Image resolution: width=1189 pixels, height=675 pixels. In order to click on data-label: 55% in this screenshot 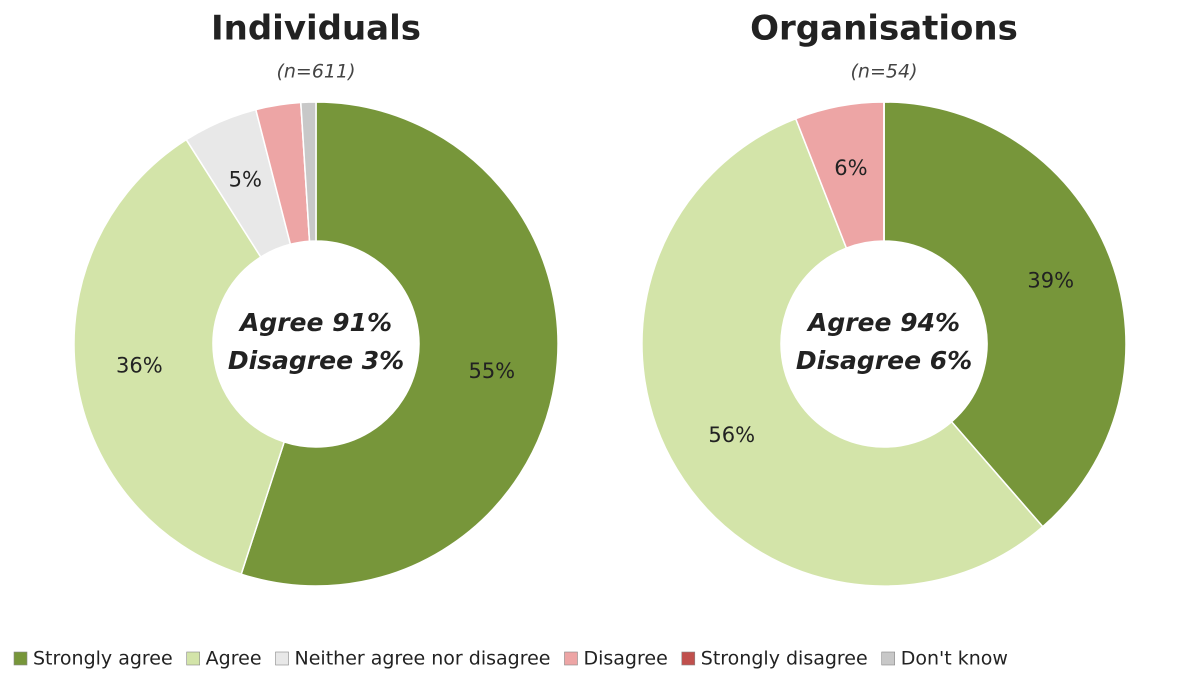, I will do `click(491, 371)`.